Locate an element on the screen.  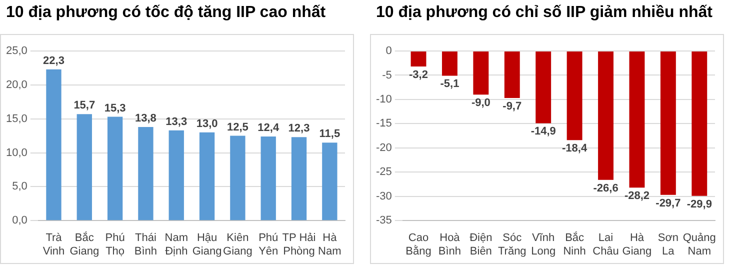
data-label: 13,3 is located at coordinates (177, 122).